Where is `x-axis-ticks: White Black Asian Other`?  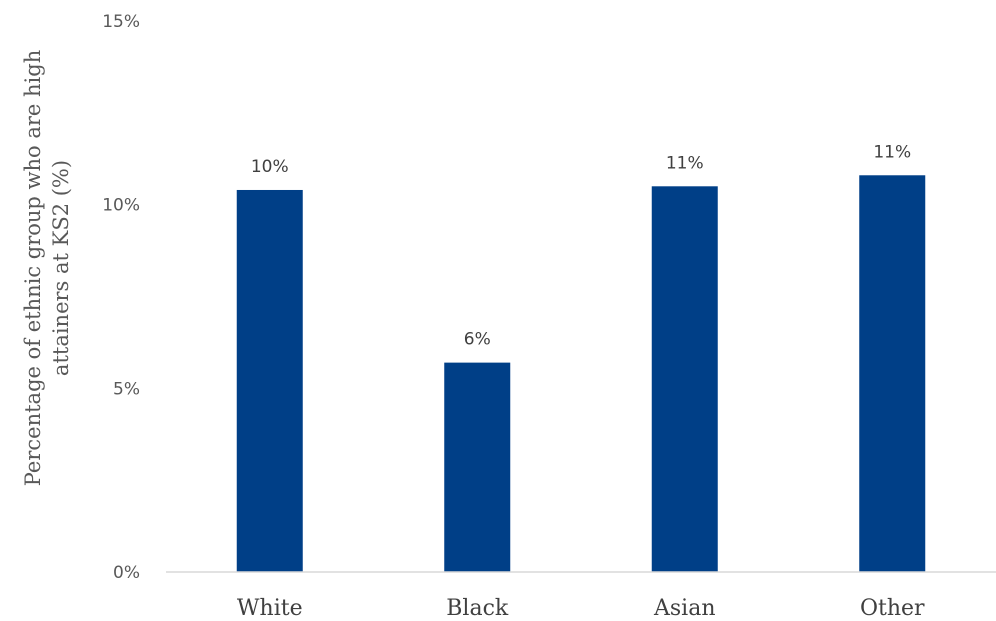 x-axis-ticks: White Black Asian Other is located at coordinates (581, 608).